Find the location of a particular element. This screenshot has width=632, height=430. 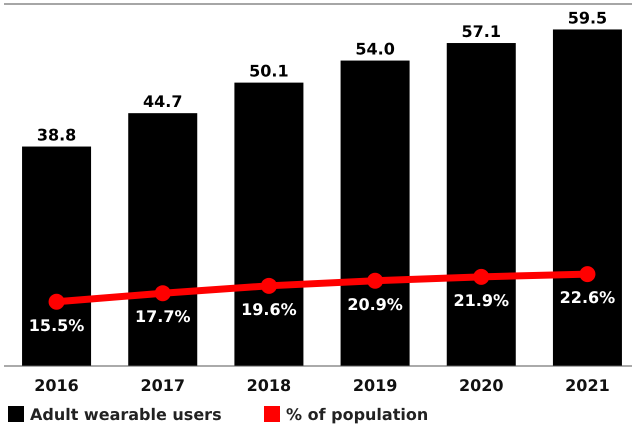

data-label: 21.9% is located at coordinates (482, 300).